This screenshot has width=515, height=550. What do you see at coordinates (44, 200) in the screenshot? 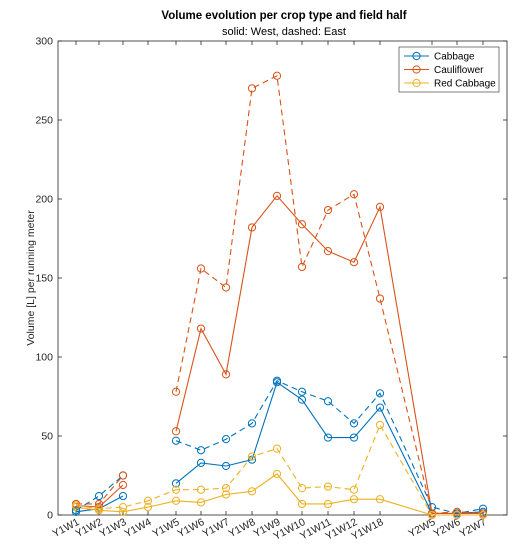
I see `y-tick-label: 200` at bounding box center [44, 200].